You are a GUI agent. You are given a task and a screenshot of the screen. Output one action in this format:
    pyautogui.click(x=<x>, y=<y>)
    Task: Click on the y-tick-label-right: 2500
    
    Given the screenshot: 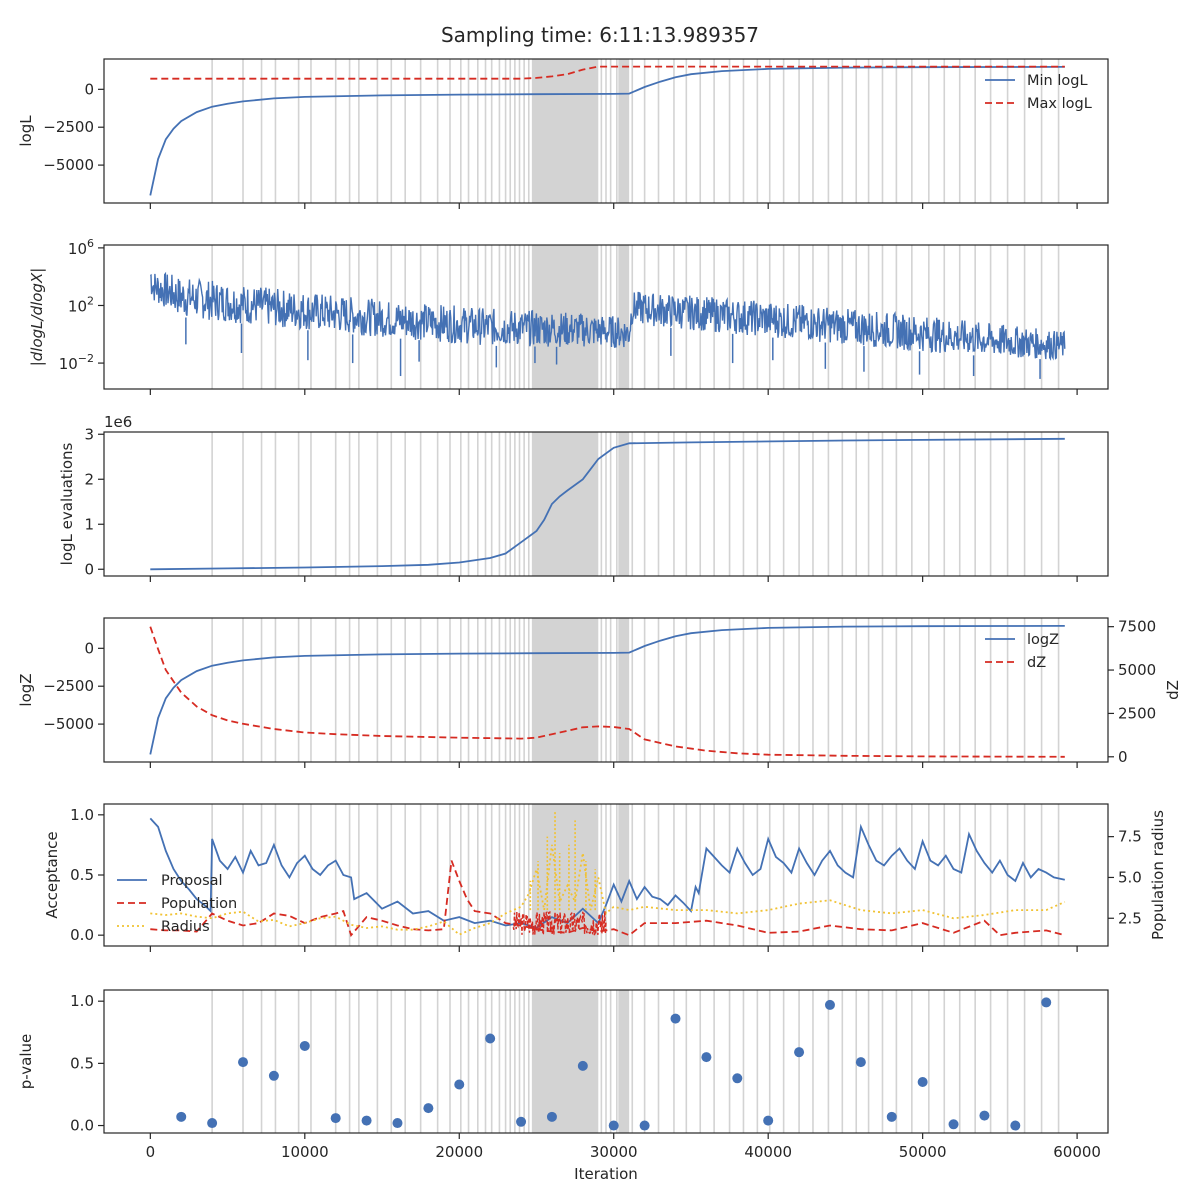 What is the action you would take?
    pyautogui.click(x=1137, y=713)
    